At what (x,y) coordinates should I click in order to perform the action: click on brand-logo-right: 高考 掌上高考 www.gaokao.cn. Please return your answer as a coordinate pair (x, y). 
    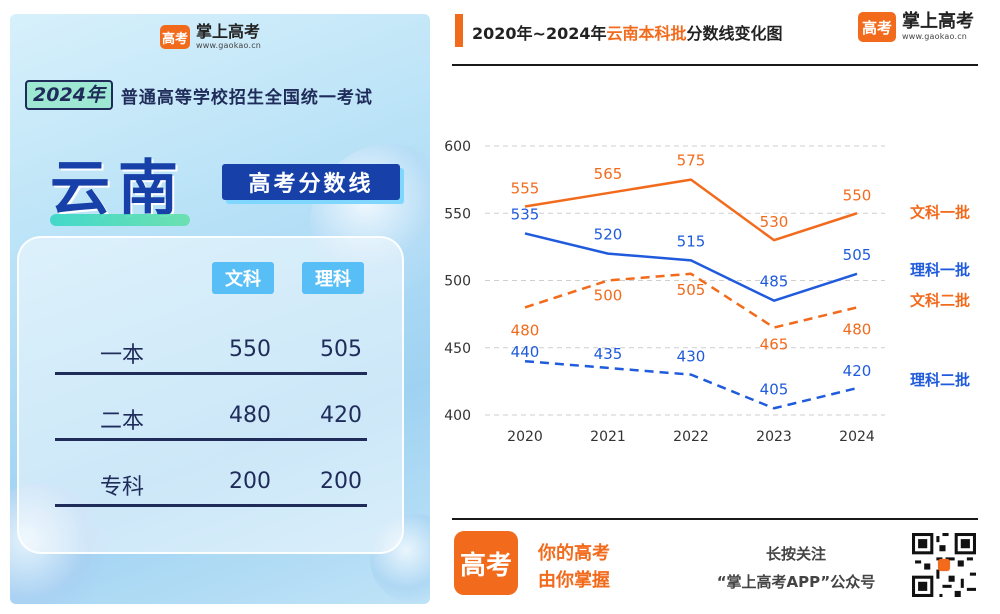
    Looking at the image, I should click on (916, 27).